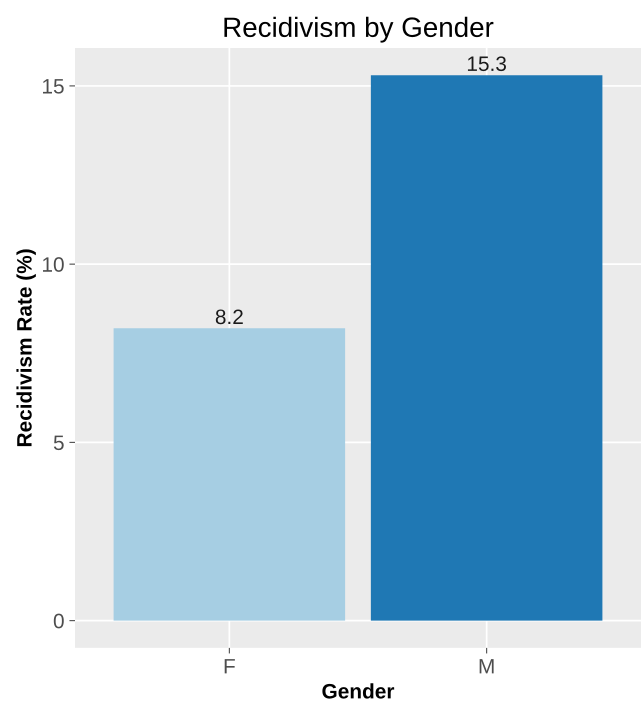 The height and width of the screenshot is (705, 641). I want to click on y-tick-label: 5, so click(59, 443).